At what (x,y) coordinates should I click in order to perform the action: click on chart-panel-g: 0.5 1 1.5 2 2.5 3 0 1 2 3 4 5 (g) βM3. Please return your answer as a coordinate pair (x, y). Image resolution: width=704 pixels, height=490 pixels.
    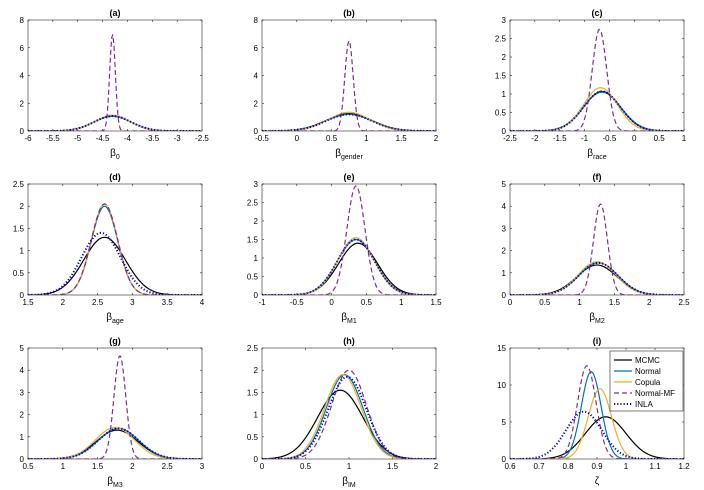
    Looking at the image, I should click on (112, 412).